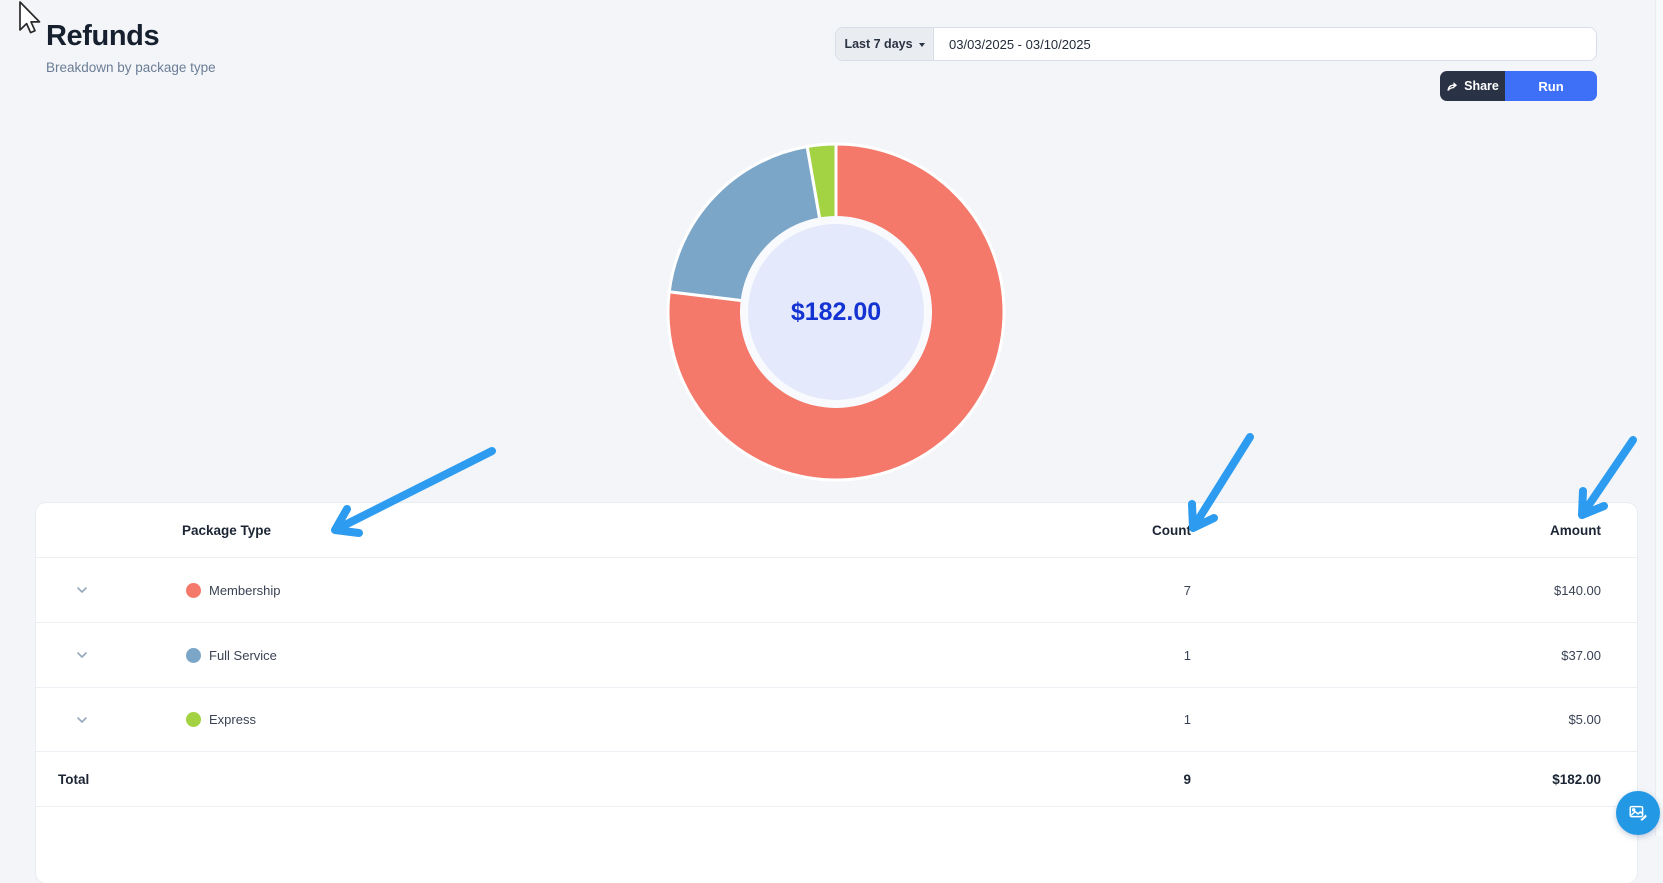 The image size is (1663, 883). Describe the element at coordinates (1577, 590) in the screenshot. I see `amount-cell: $140.00` at that location.